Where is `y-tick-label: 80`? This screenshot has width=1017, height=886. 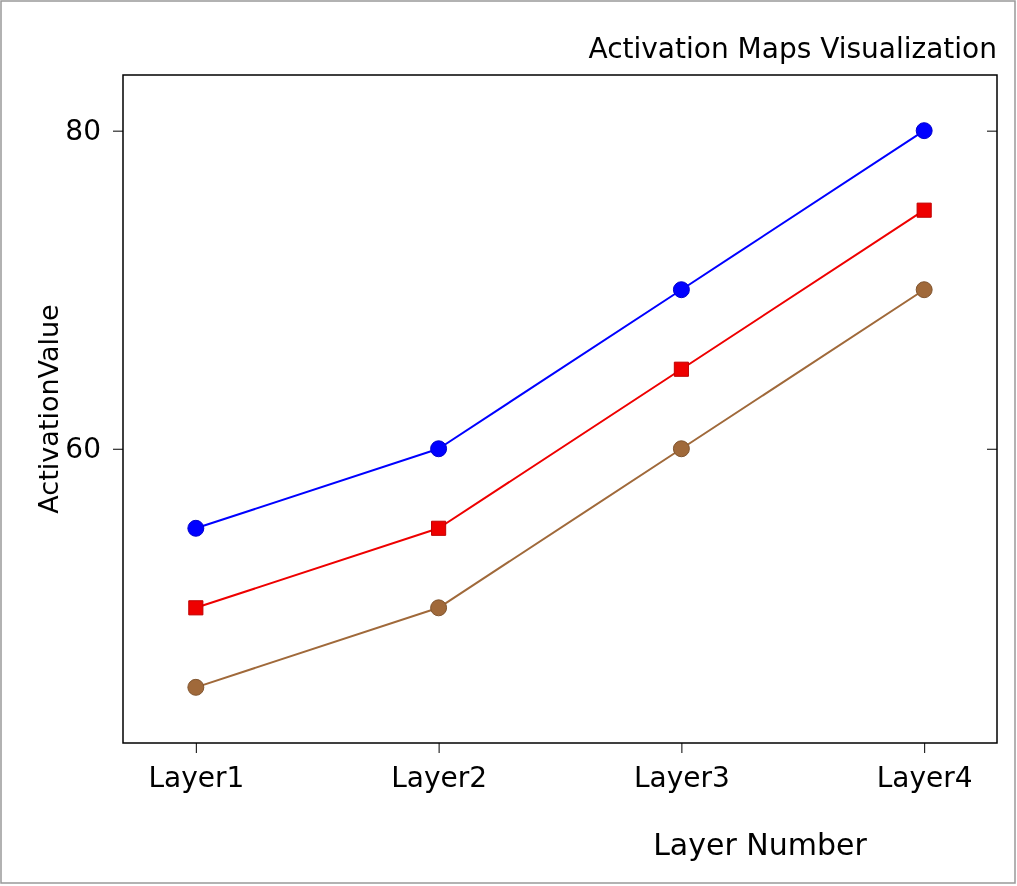
y-tick-label: 80 is located at coordinates (83, 131).